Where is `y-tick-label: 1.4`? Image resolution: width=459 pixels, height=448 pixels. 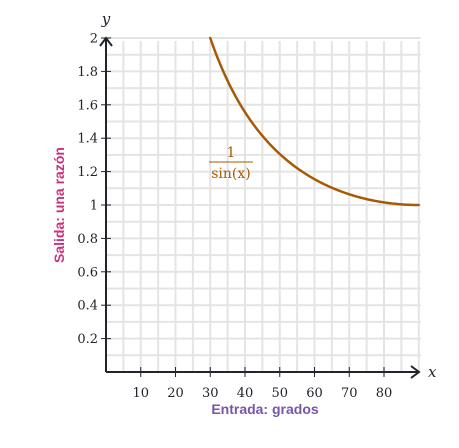 y-tick-label: 1.4 is located at coordinates (87, 139).